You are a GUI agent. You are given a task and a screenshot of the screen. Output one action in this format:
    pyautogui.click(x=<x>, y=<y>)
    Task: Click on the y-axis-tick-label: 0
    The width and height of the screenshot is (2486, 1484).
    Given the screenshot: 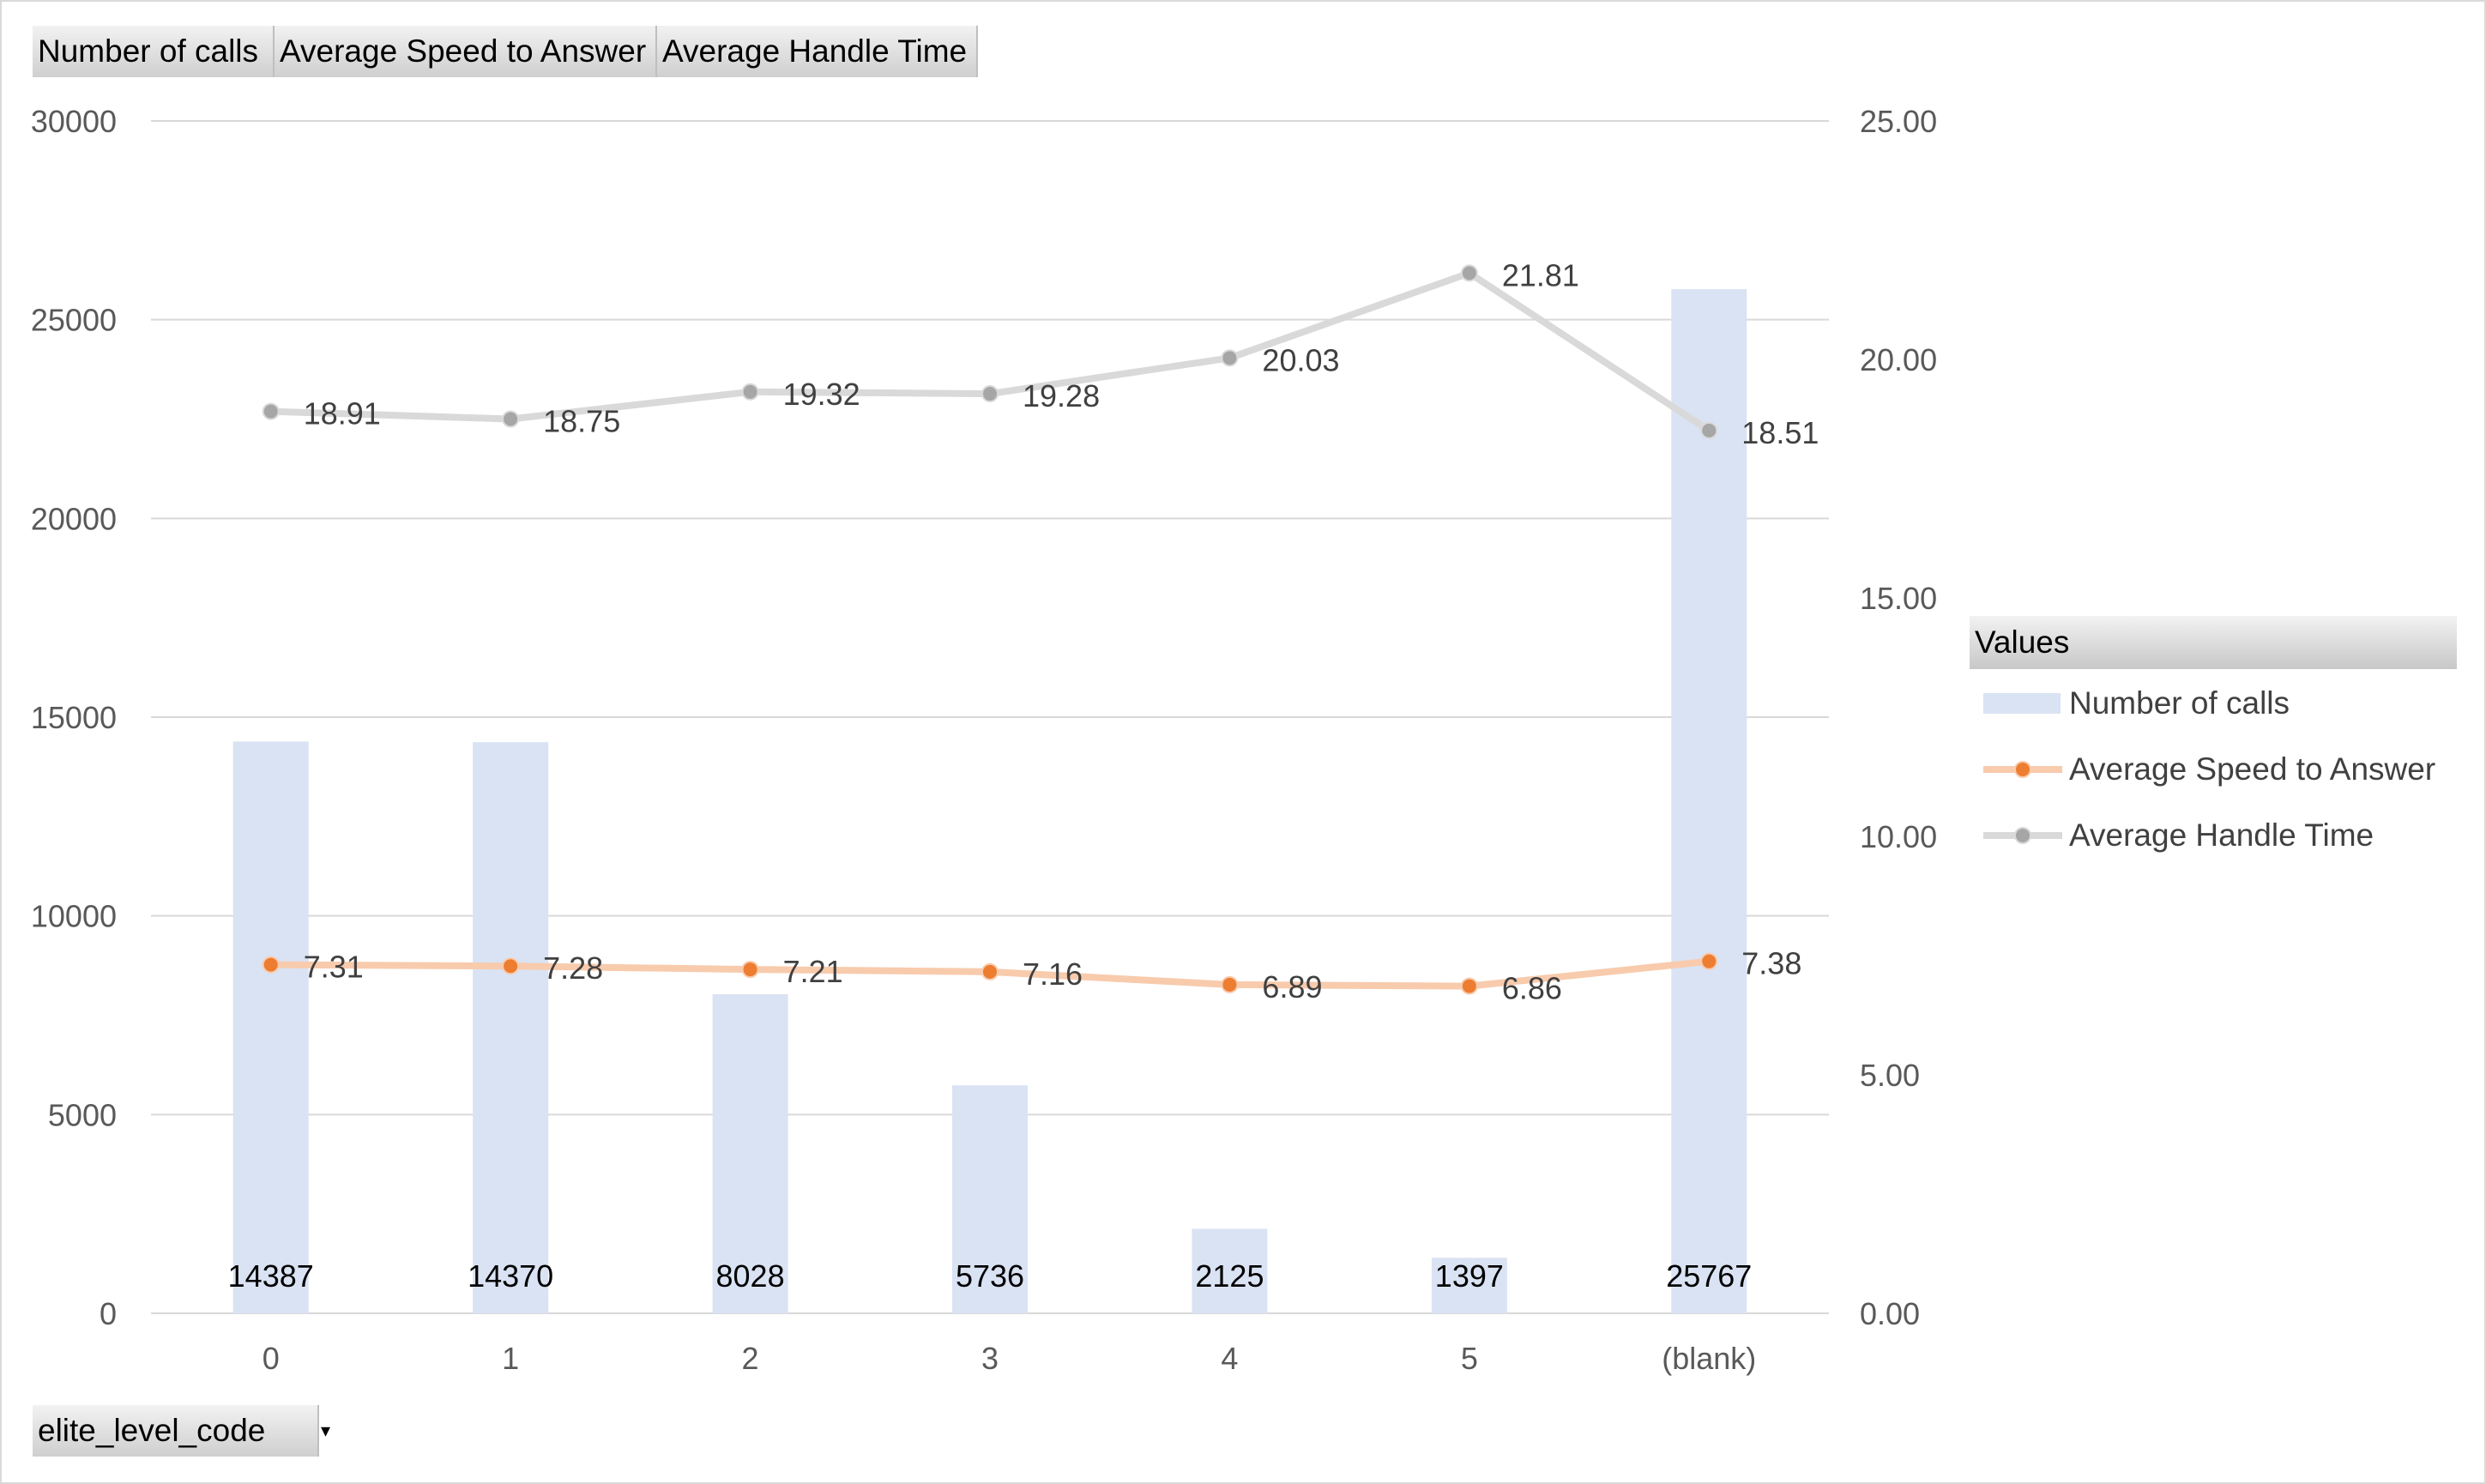 What is the action you would take?
    pyautogui.click(x=108, y=1313)
    